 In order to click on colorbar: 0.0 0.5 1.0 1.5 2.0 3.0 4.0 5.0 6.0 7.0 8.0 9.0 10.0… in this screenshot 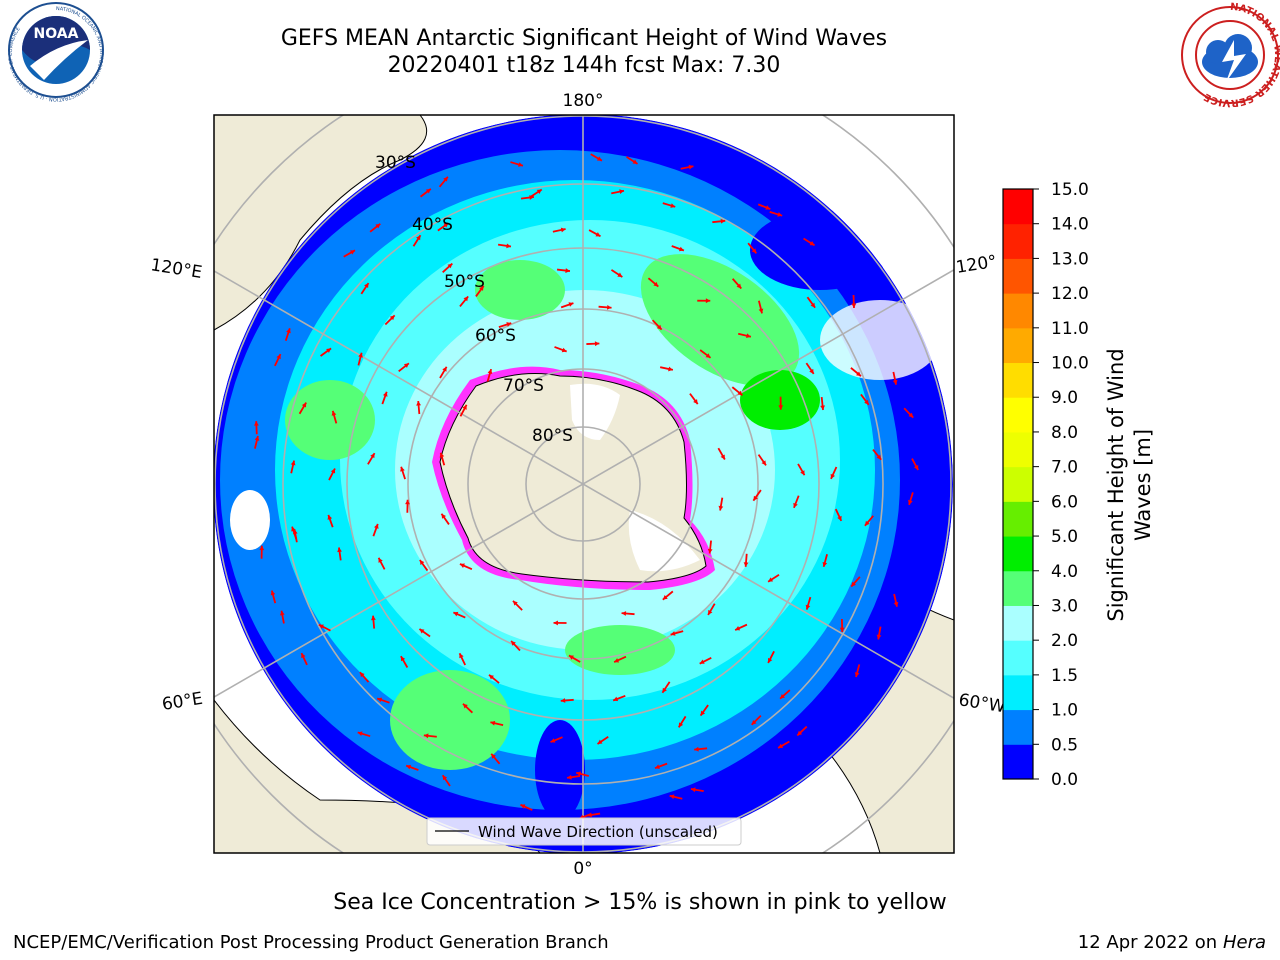, I will do `click(1078, 485)`.